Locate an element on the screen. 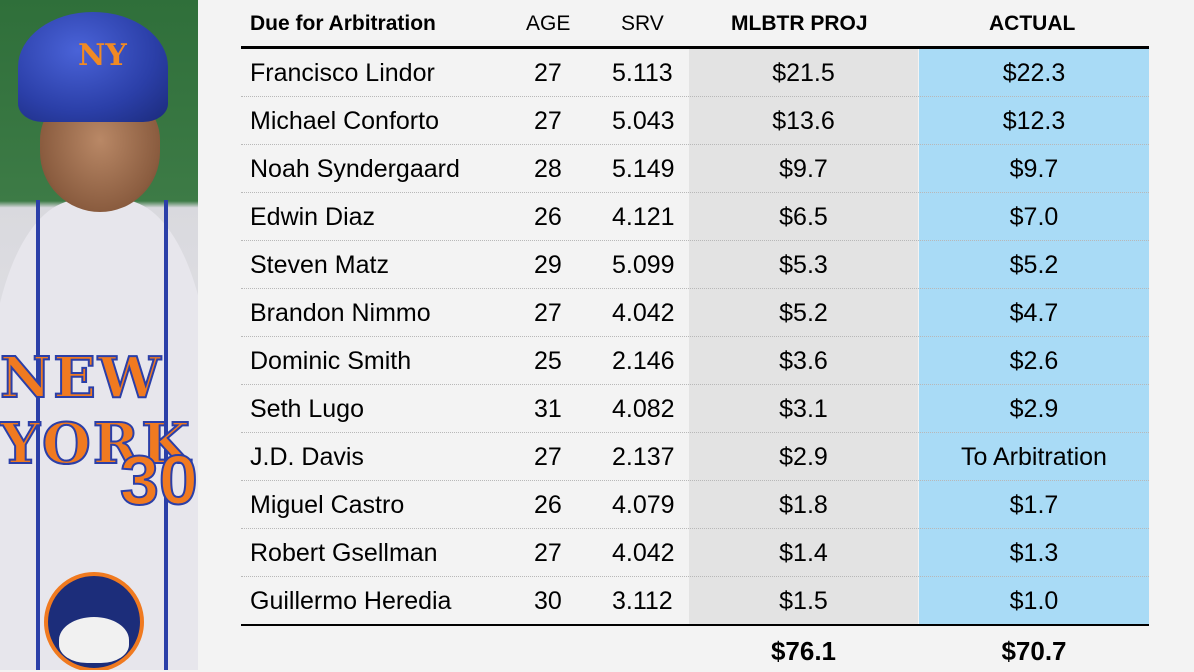  player-actual: $1.0 is located at coordinates (1034, 601).